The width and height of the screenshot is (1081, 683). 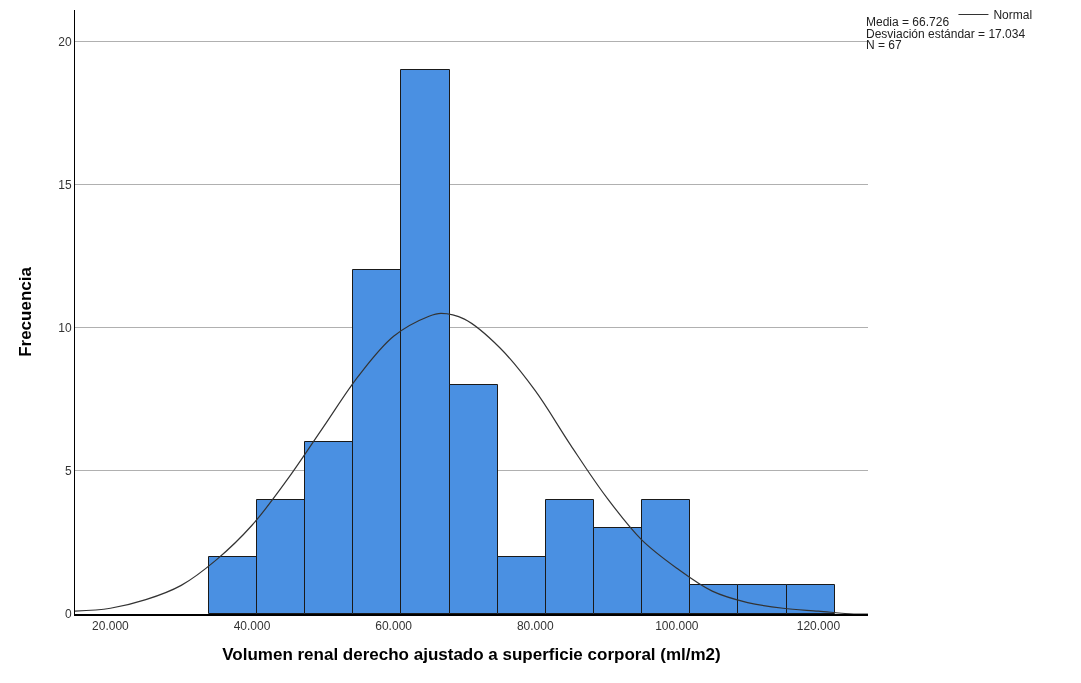 What do you see at coordinates (677, 626) in the screenshot?
I see `x-tick-label: 100.000` at bounding box center [677, 626].